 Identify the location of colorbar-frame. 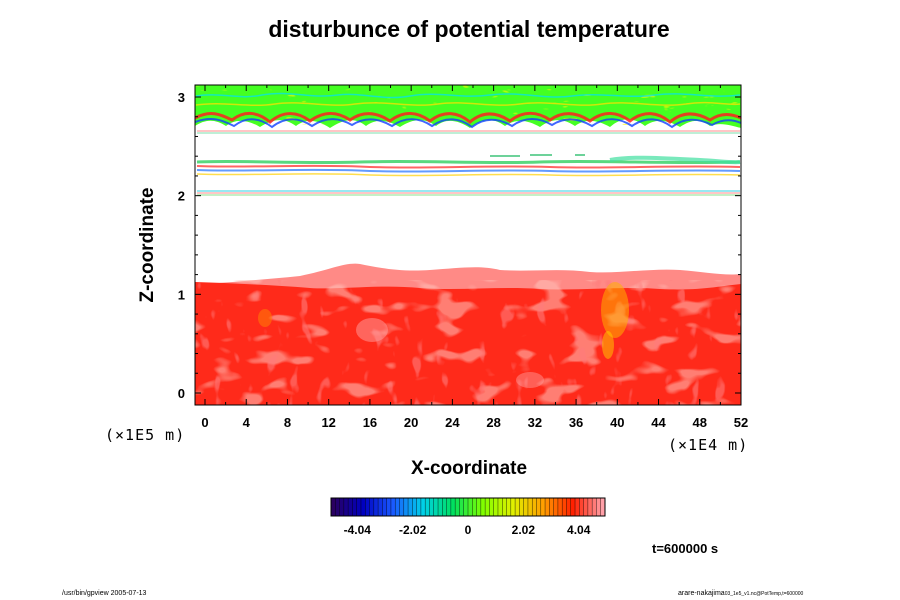
(468, 507).